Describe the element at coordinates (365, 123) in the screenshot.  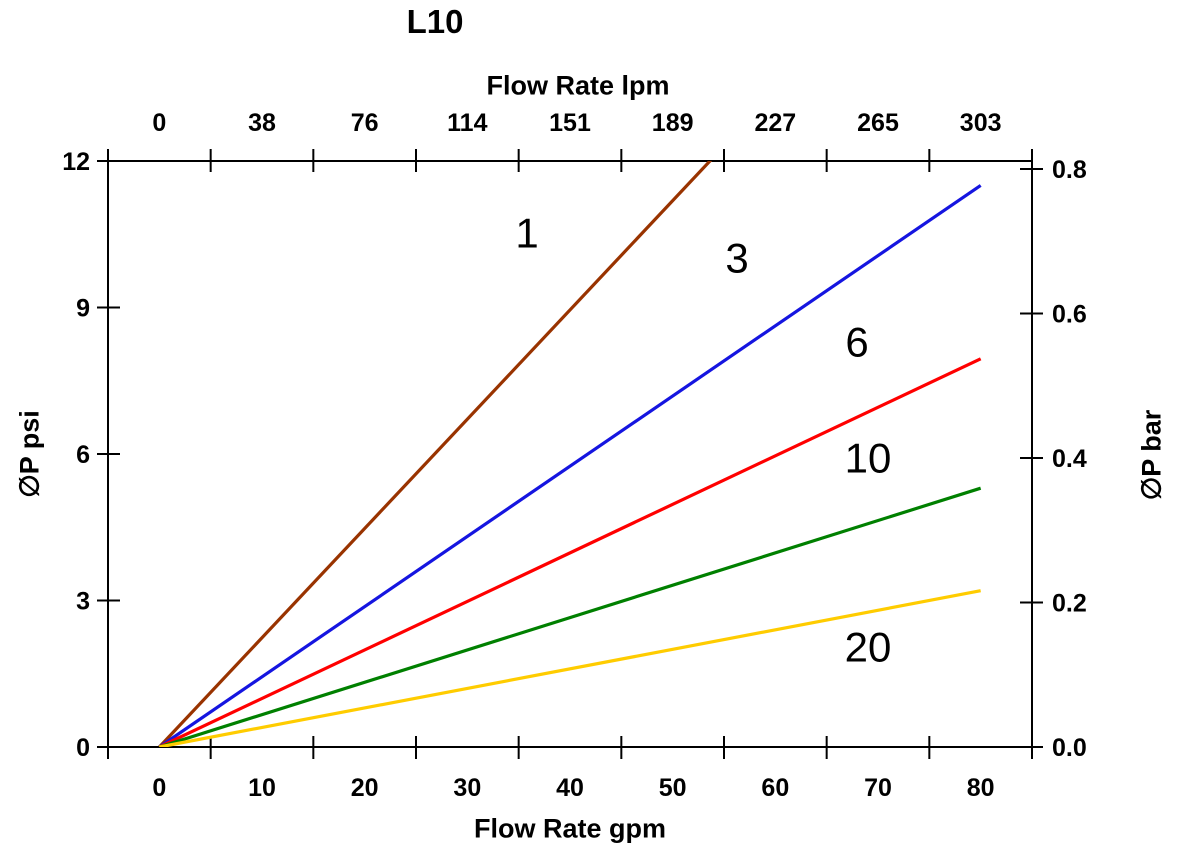
I see `x-axis-top-tick-label: 76` at that location.